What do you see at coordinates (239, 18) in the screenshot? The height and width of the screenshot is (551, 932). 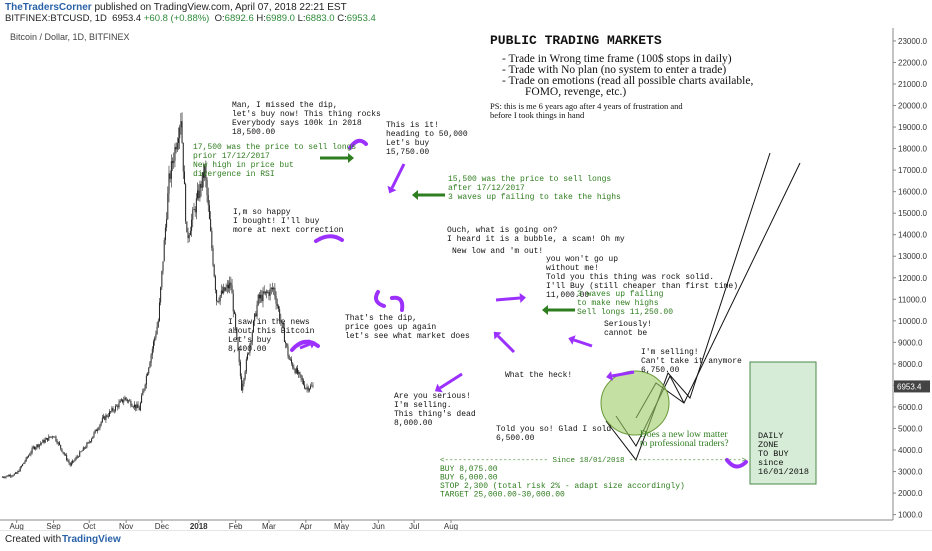 I see `open-value: 6892.6` at bounding box center [239, 18].